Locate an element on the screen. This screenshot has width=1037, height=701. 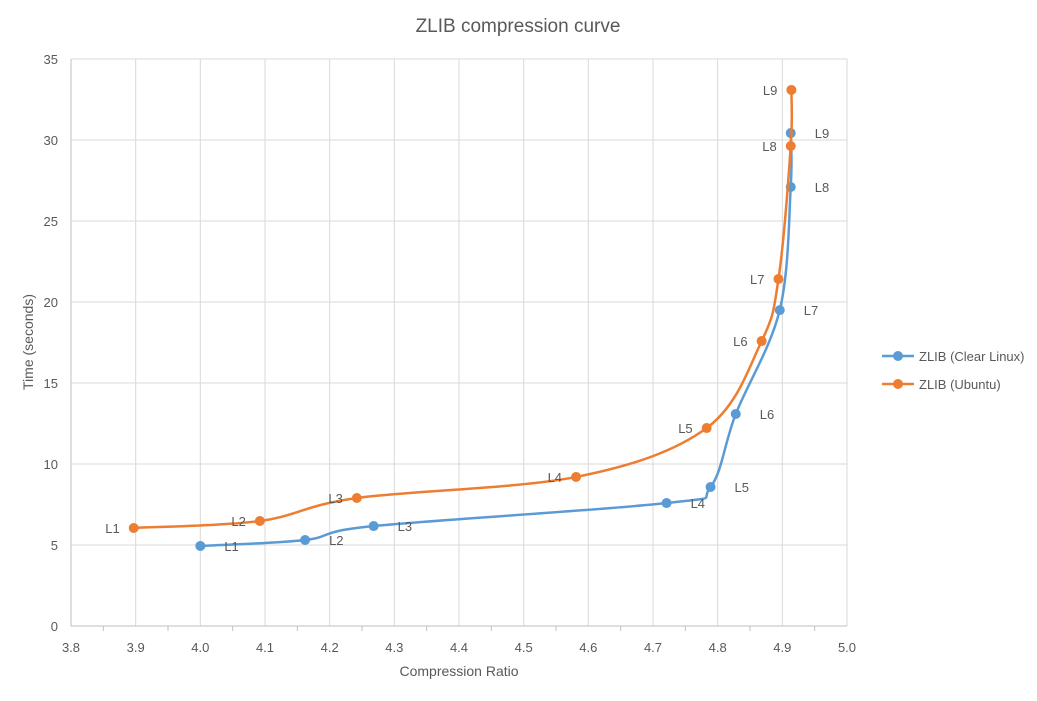
x-tick-label: 4.1 is located at coordinates (265, 647).